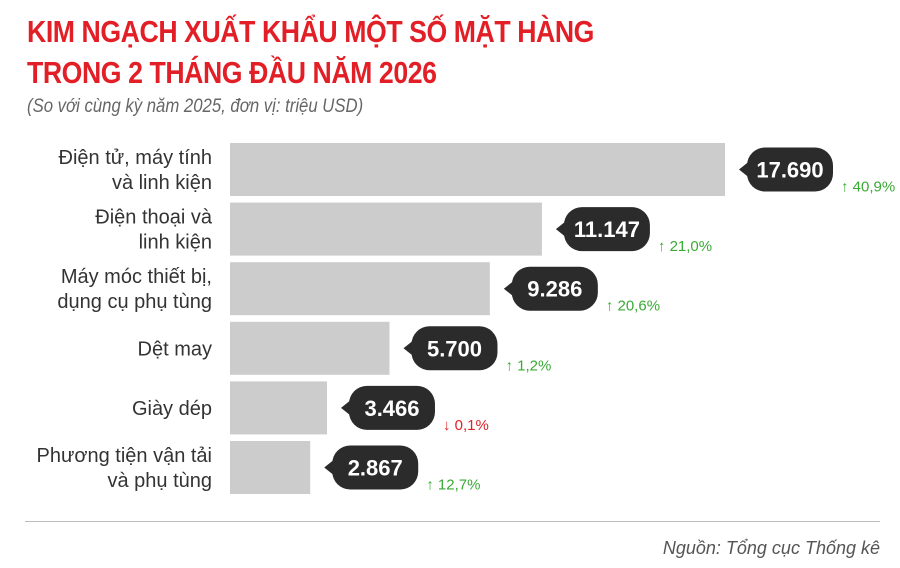 This screenshot has height=568, width=900. I want to click on category-label: Dệt may, so click(175, 349).